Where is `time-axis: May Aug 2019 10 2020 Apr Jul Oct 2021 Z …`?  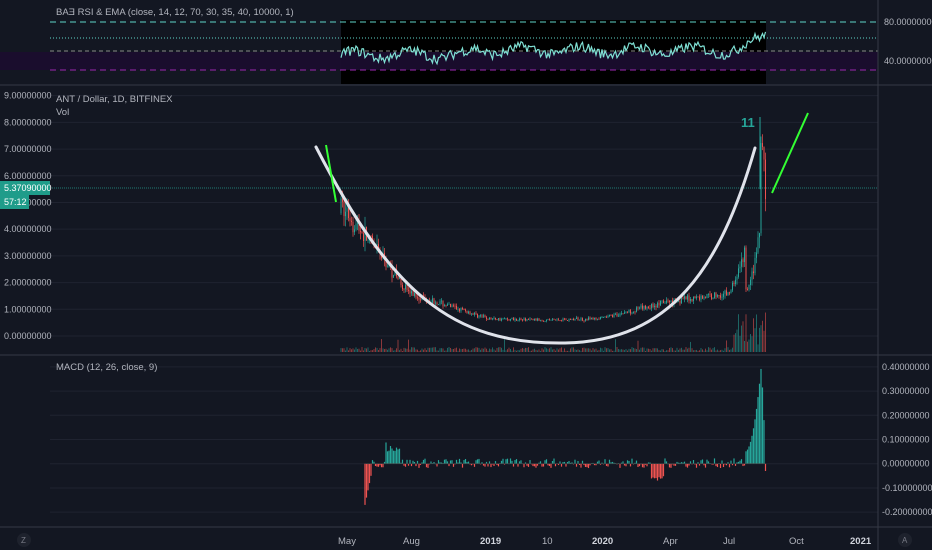 time-axis: May Aug 2019 10 2020 Apr Jul Oct 2021 Z … is located at coordinates (464, 540).